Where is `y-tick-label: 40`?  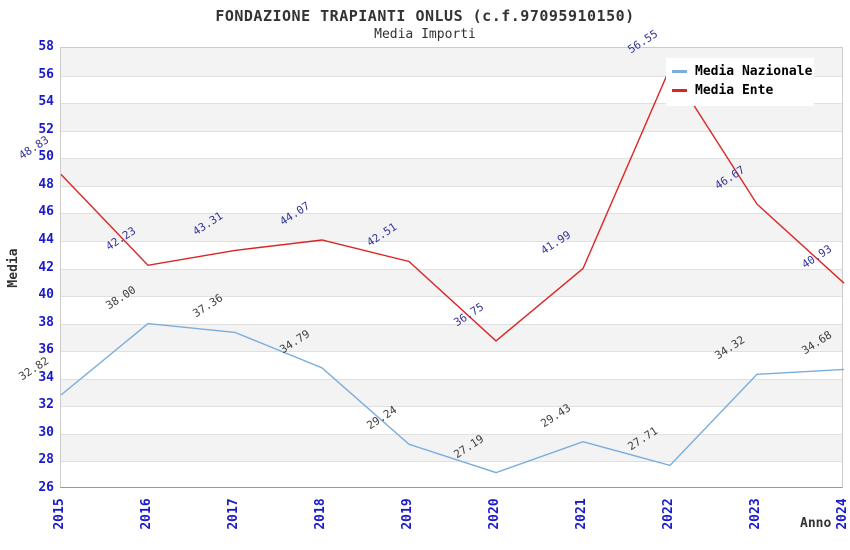 y-tick-label: 40 is located at coordinates (46, 295).